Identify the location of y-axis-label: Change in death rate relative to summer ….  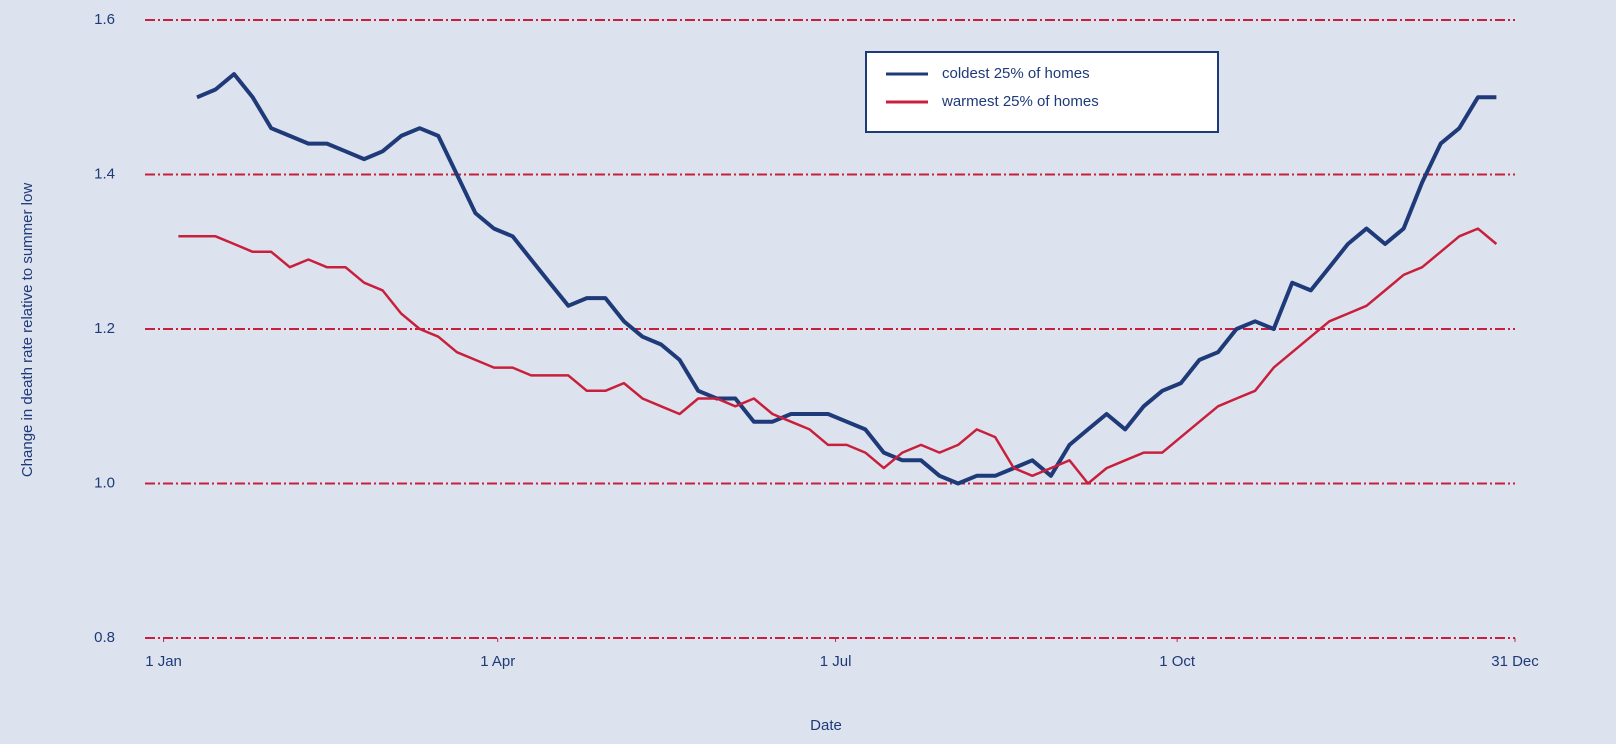
(27, 330).